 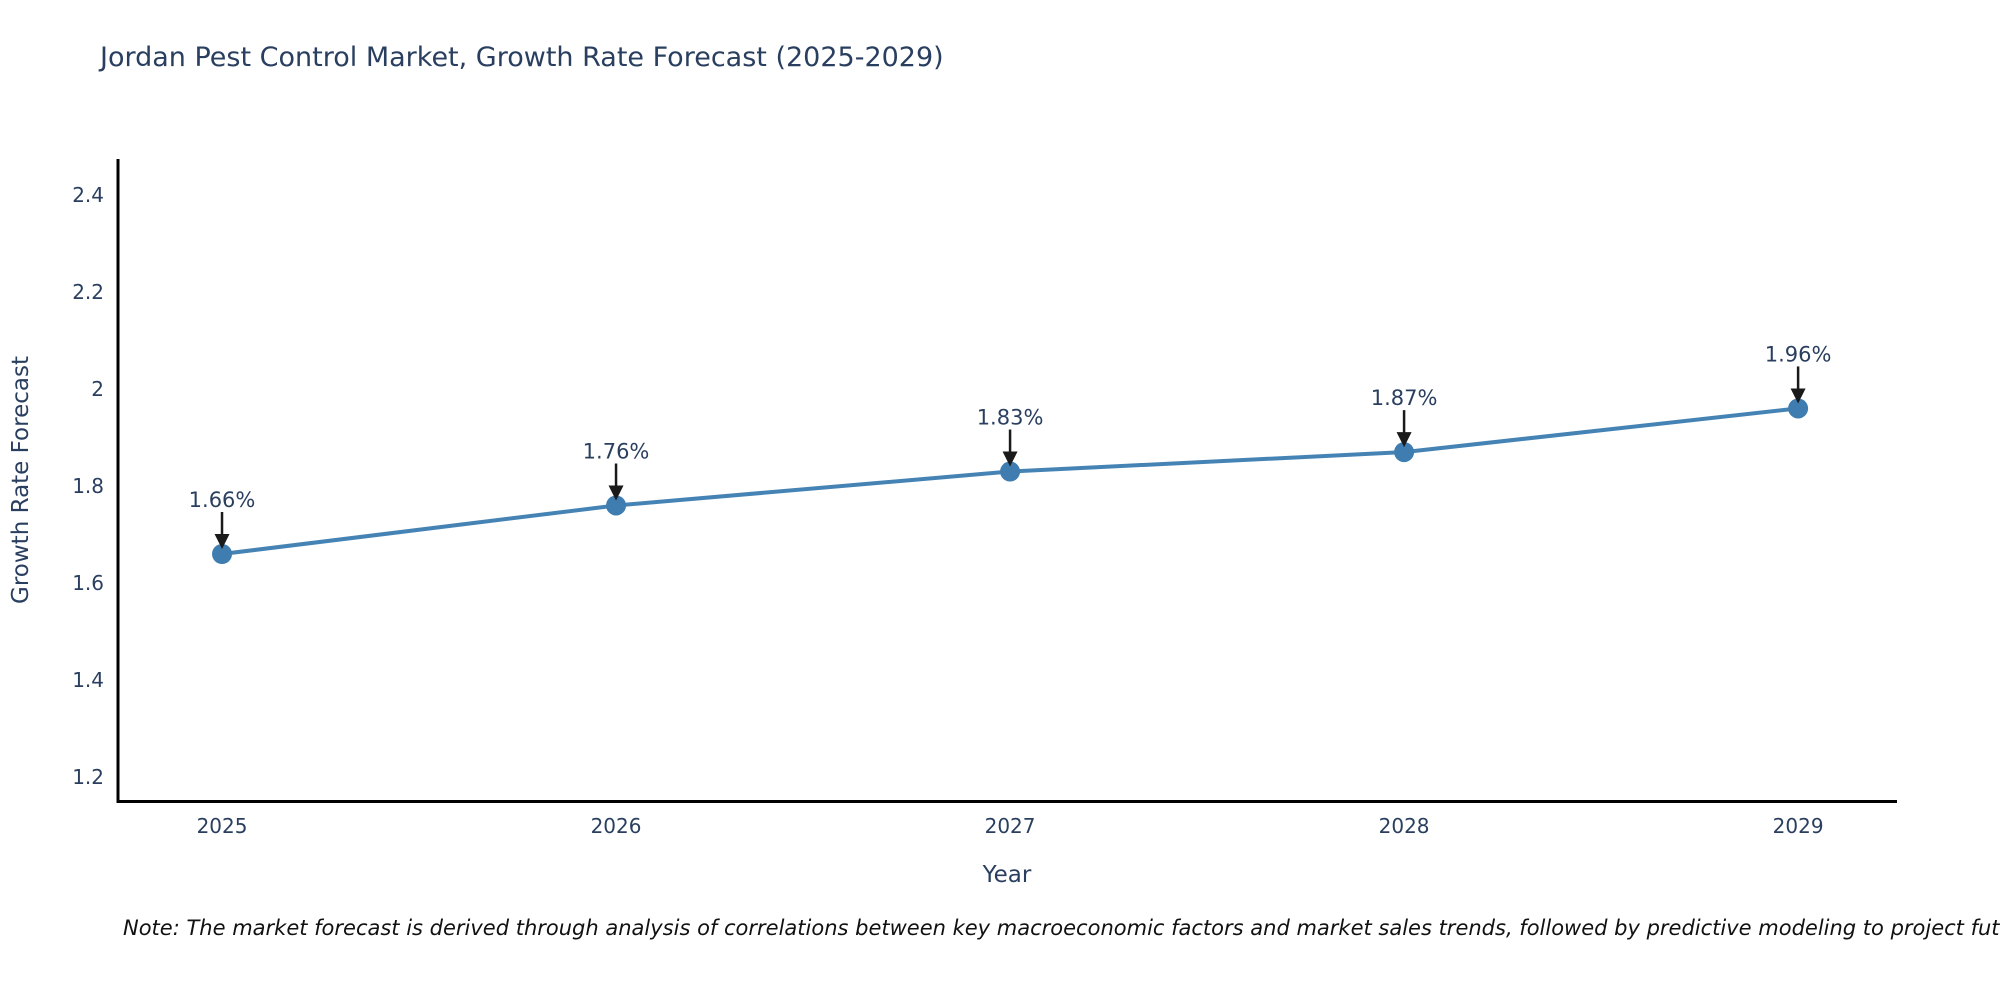 I want to click on x-tick-label: 2025, so click(x=222, y=826).